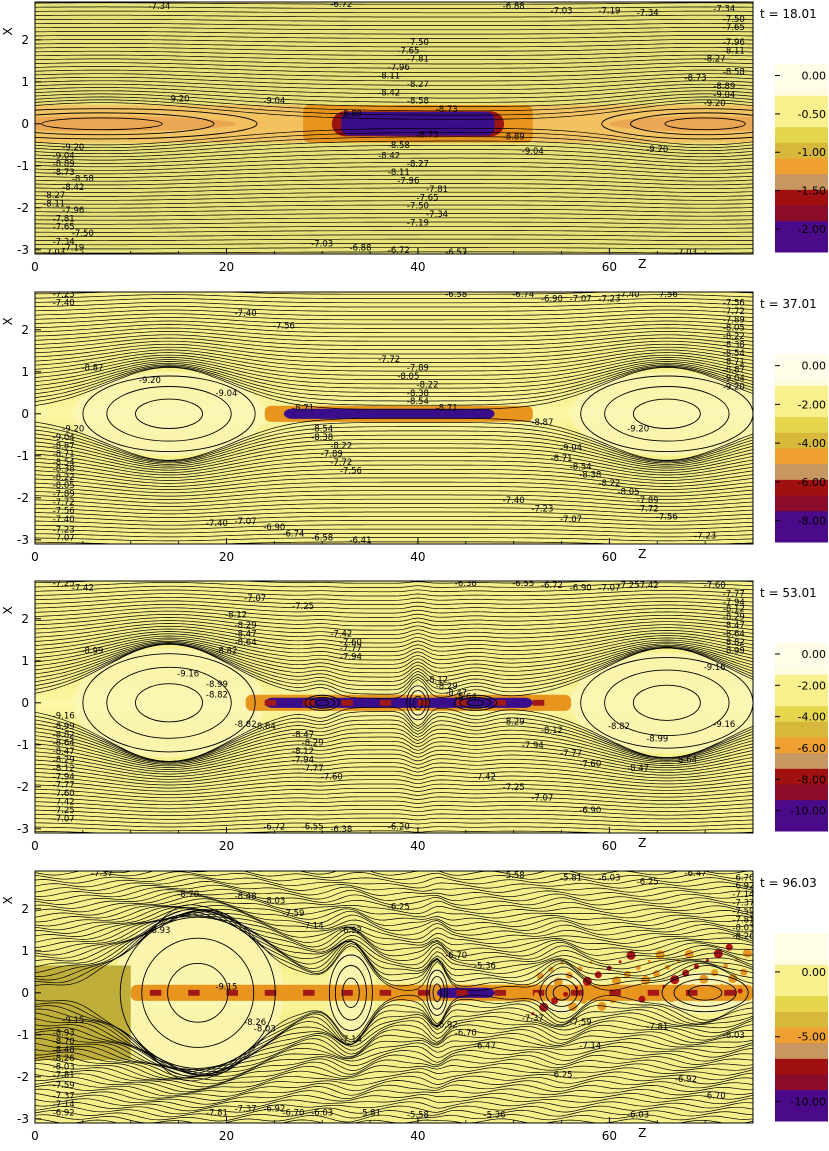 Image resolution: width=829 pixels, height=1151 pixels. I want to click on contour-label: -6.47, so click(696, 874).